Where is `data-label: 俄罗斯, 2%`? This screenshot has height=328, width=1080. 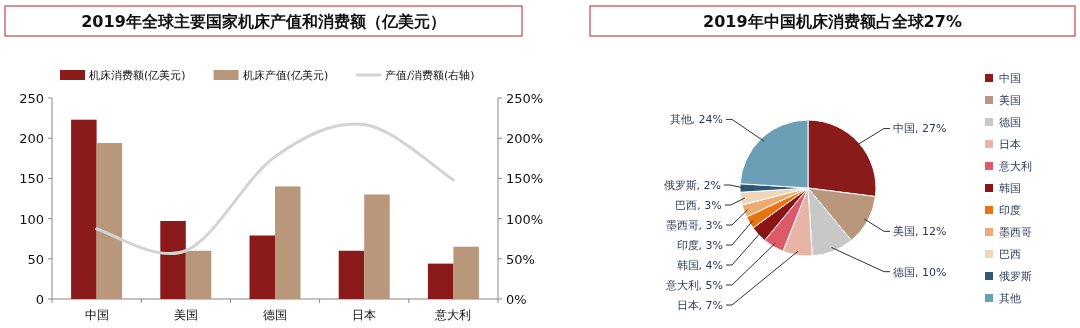
data-label: 俄罗斯, 2% is located at coordinates (692, 185).